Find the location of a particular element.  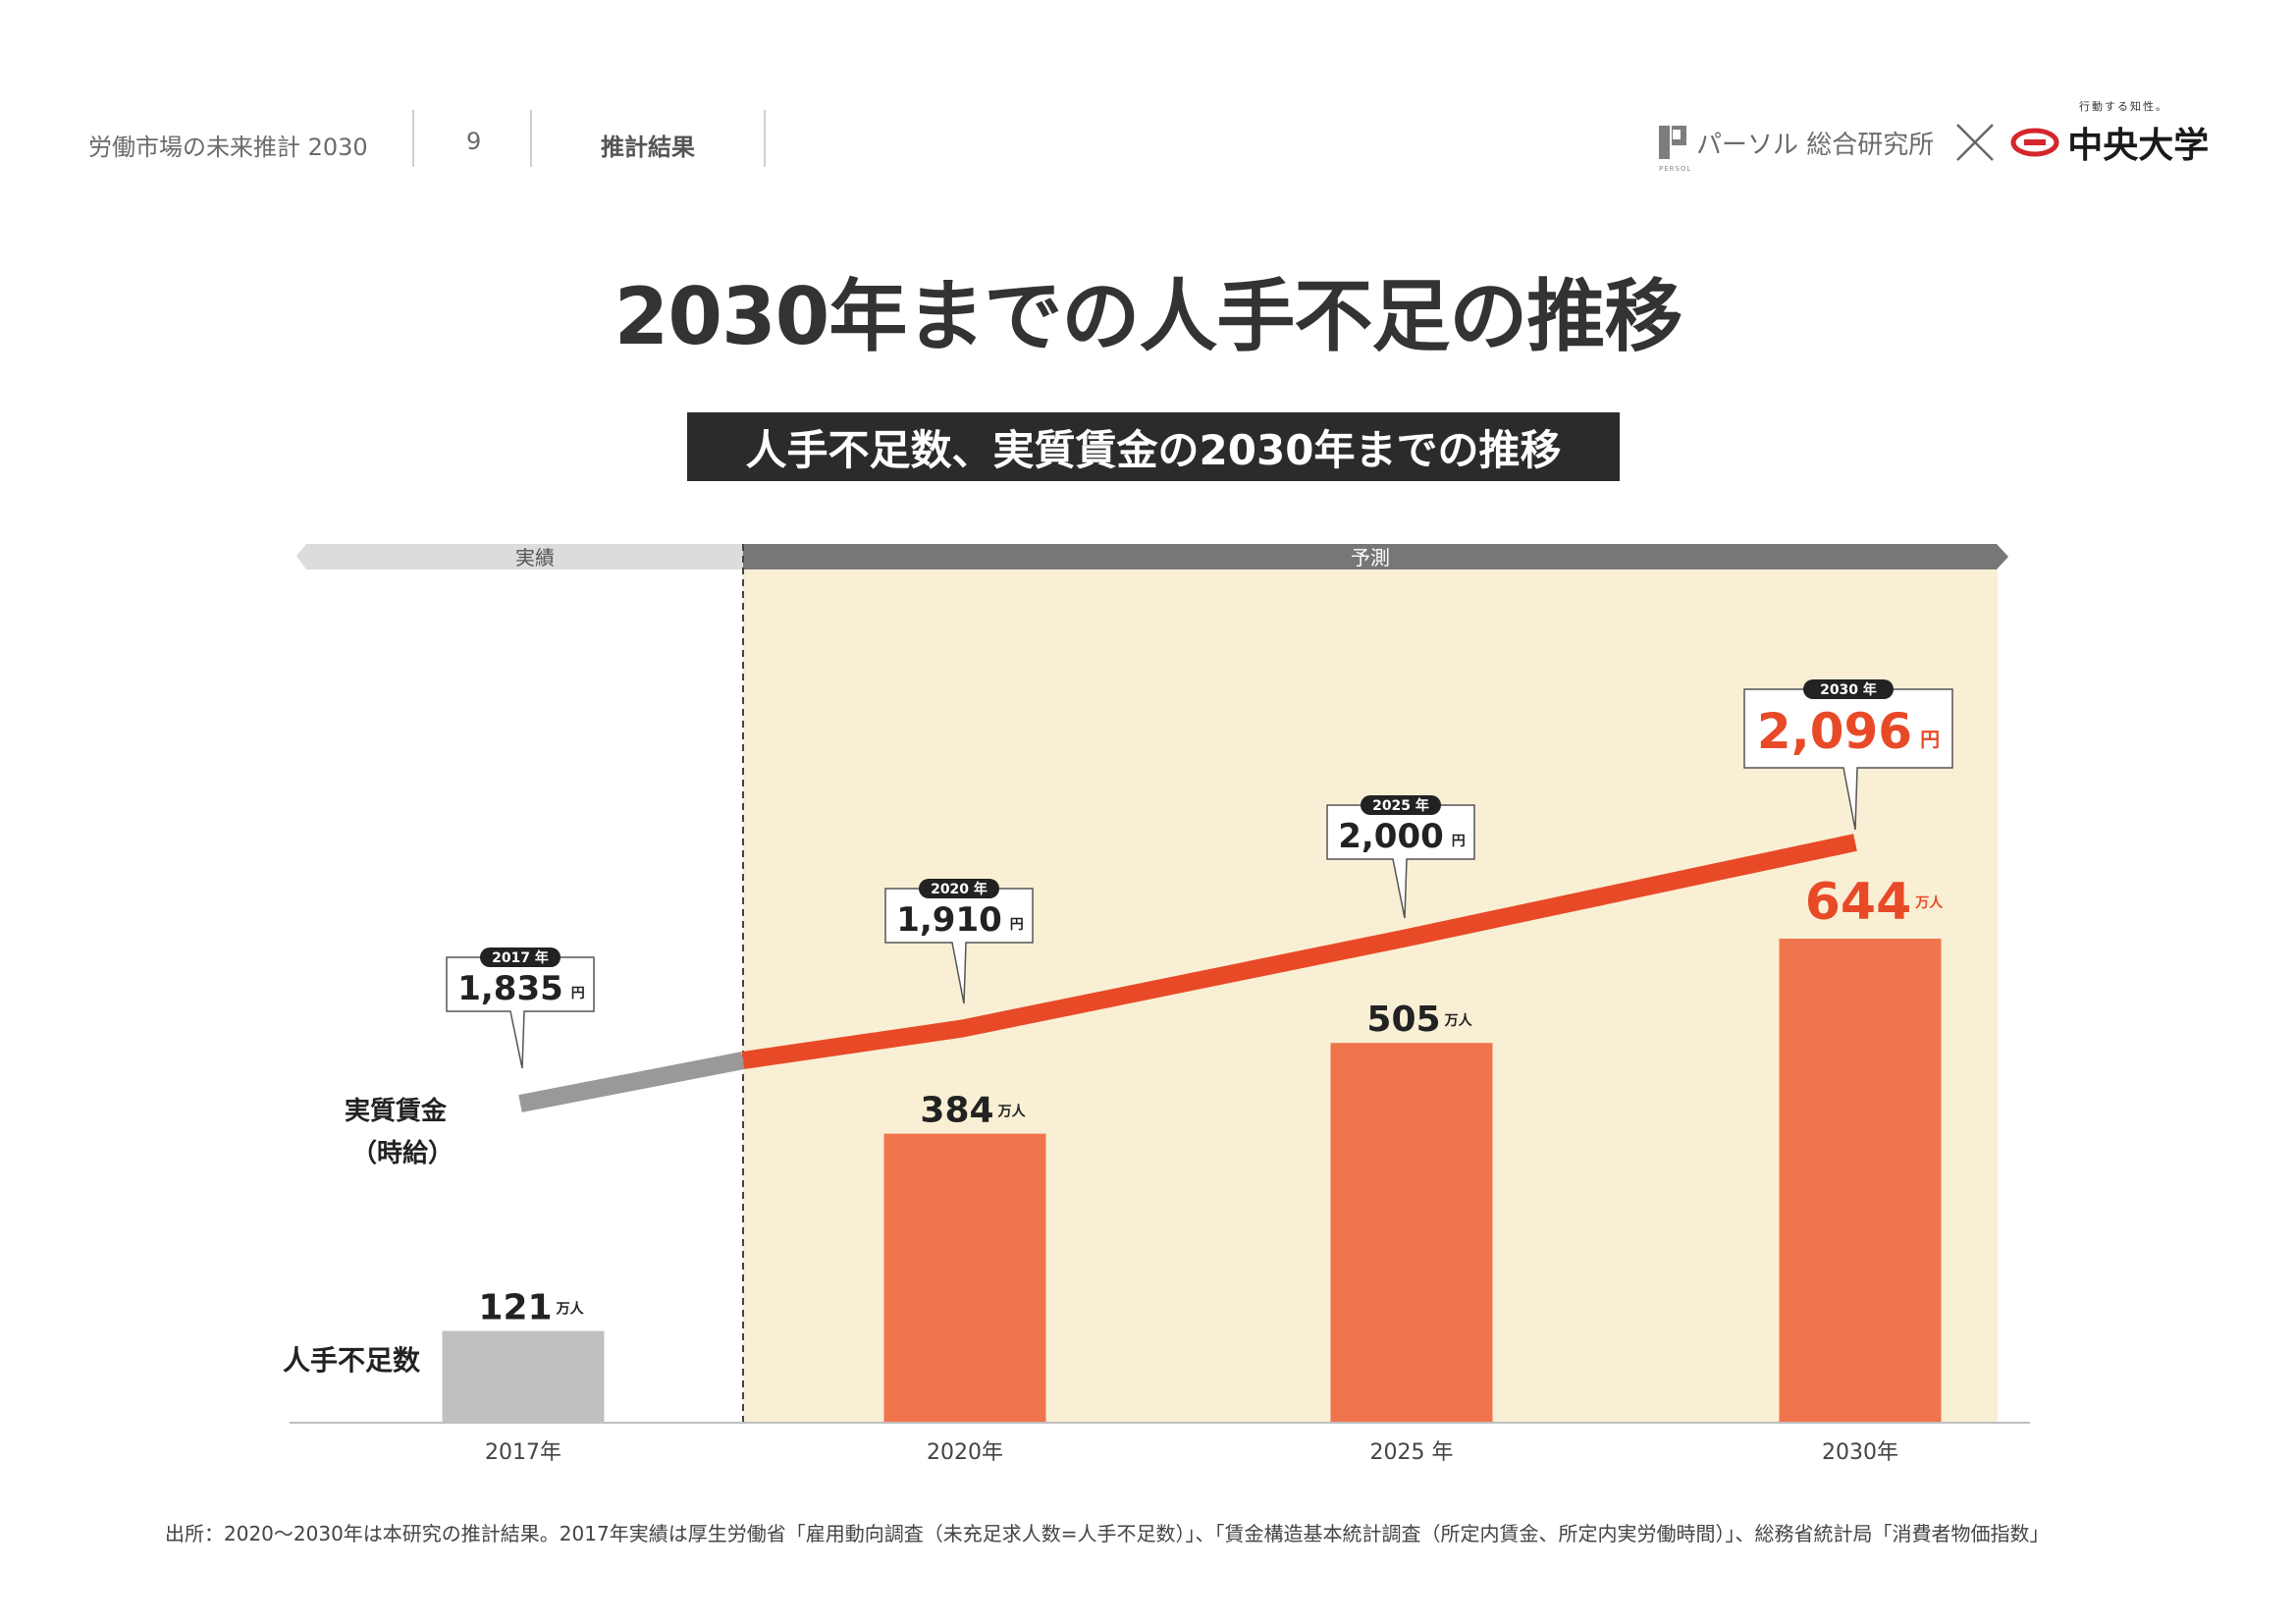

wage-callout-value: 1,835 is located at coordinates (510, 988).